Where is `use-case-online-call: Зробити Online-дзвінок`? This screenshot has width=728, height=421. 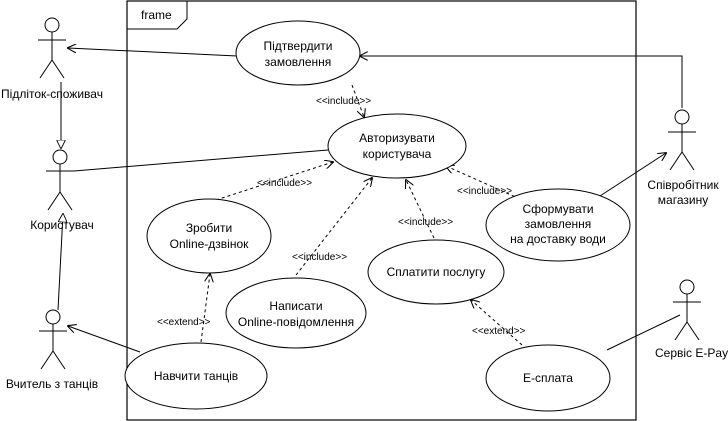 use-case-online-call: Зробити Online-дзвінок is located at coordinates (209, 236).